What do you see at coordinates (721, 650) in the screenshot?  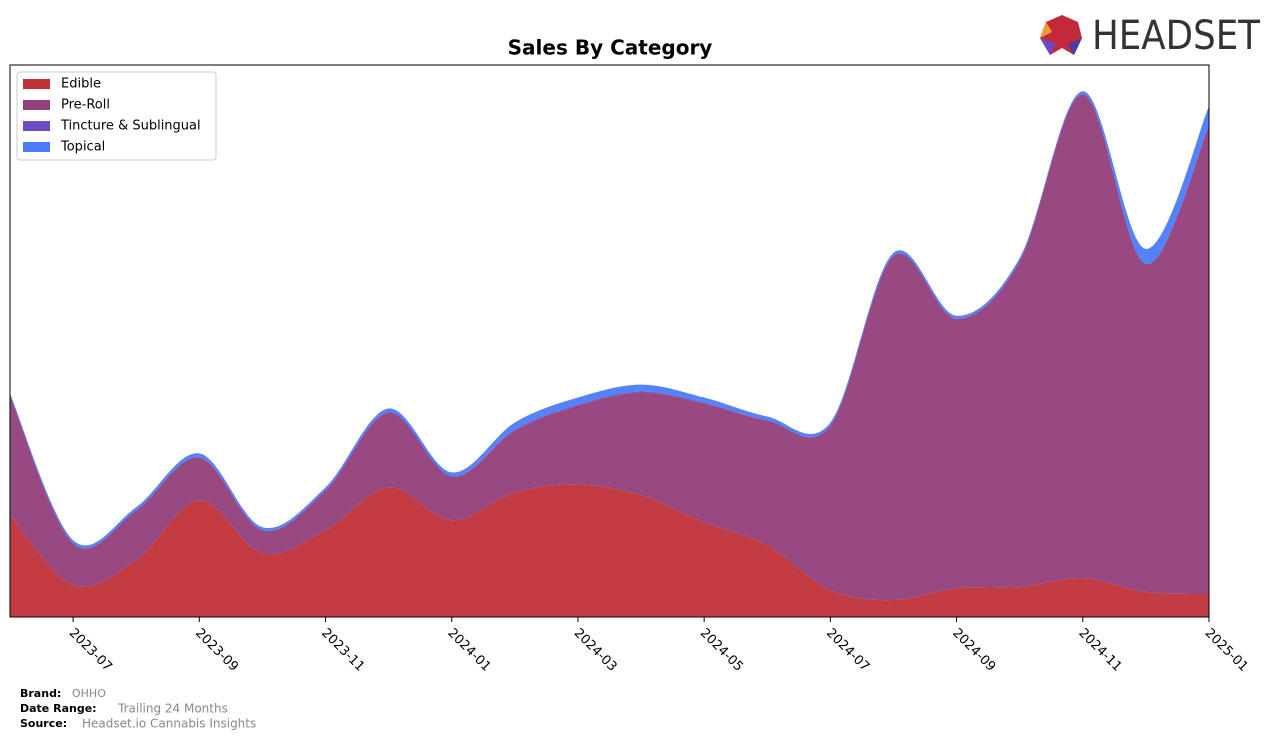 I see `x-tick-label: 2024-05` at bounding box center [721, 650].